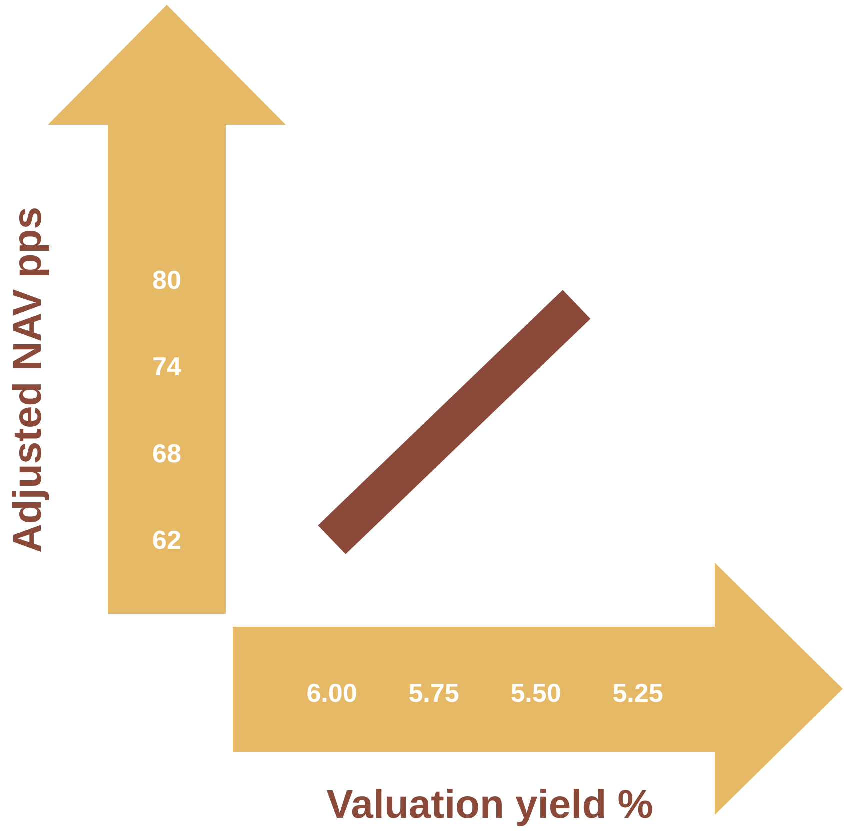  What do you see at coordinates (167, 453) in the screenshot?
I see `y-tick-label: 68` at bounding box center [167, 453].